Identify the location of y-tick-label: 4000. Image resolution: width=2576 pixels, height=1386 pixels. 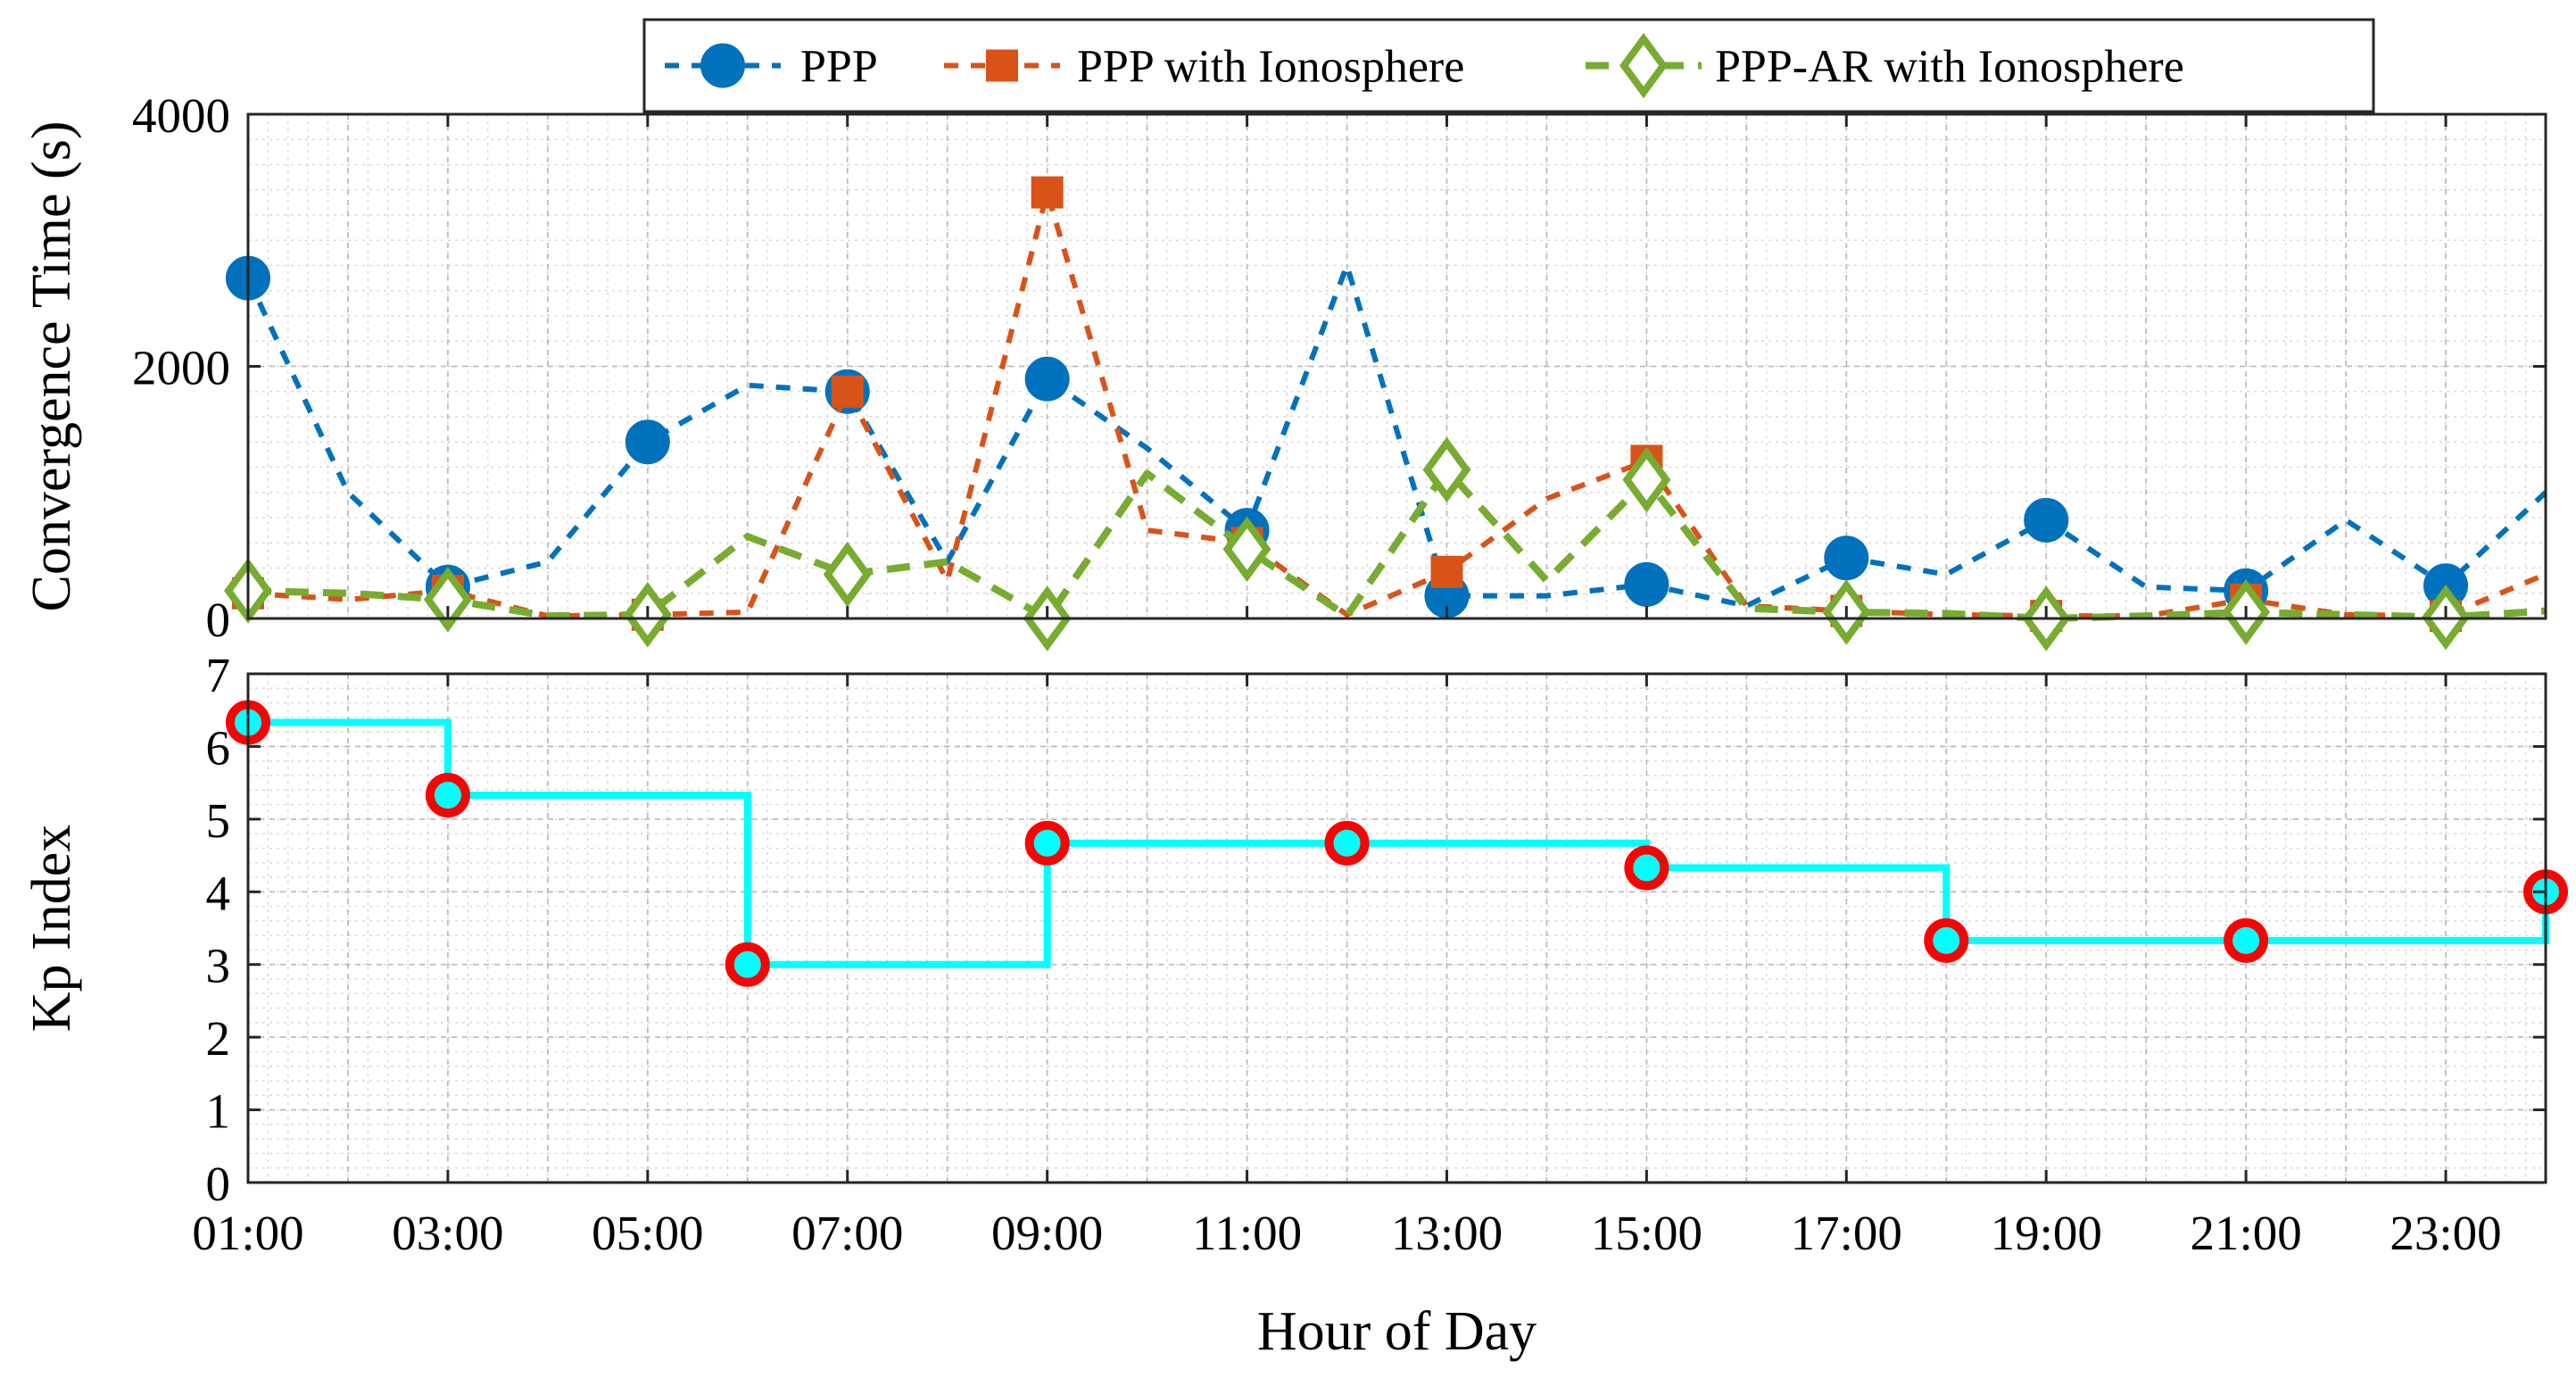
(181, 115).